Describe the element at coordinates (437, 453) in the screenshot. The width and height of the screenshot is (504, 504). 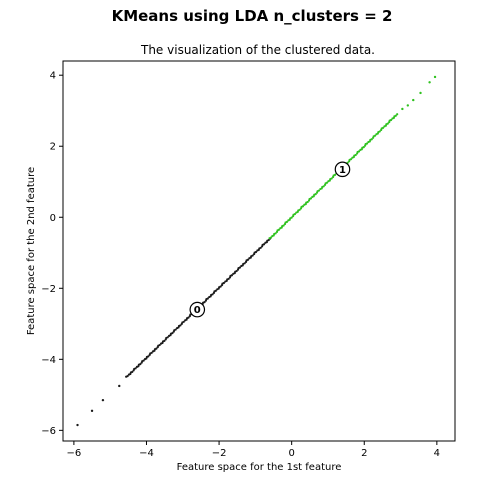
I see `x-tick-label: 4` at that location.